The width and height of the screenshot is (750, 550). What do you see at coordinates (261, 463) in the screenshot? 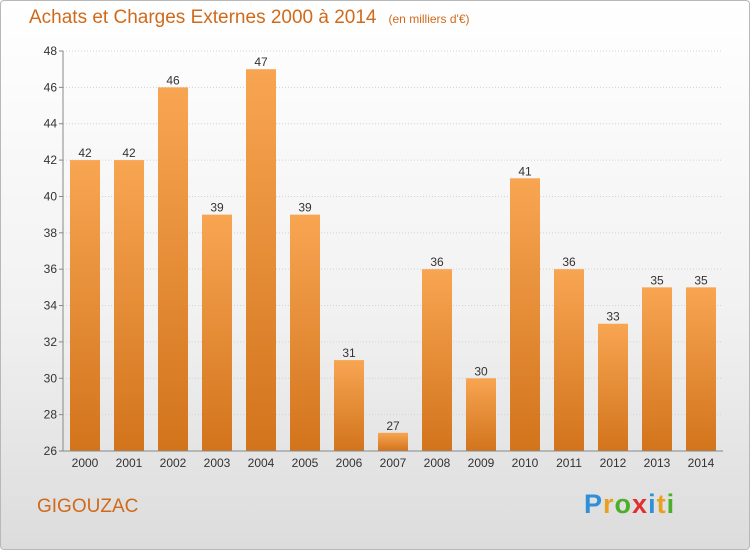
I see `x-tick-label: 2004` at bounding box center [261, 463].